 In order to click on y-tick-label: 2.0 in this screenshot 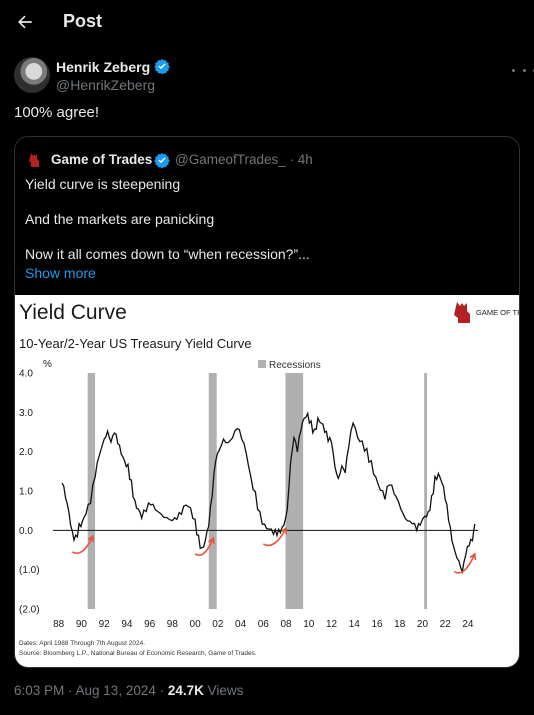, I will do `click(26, 452)`.